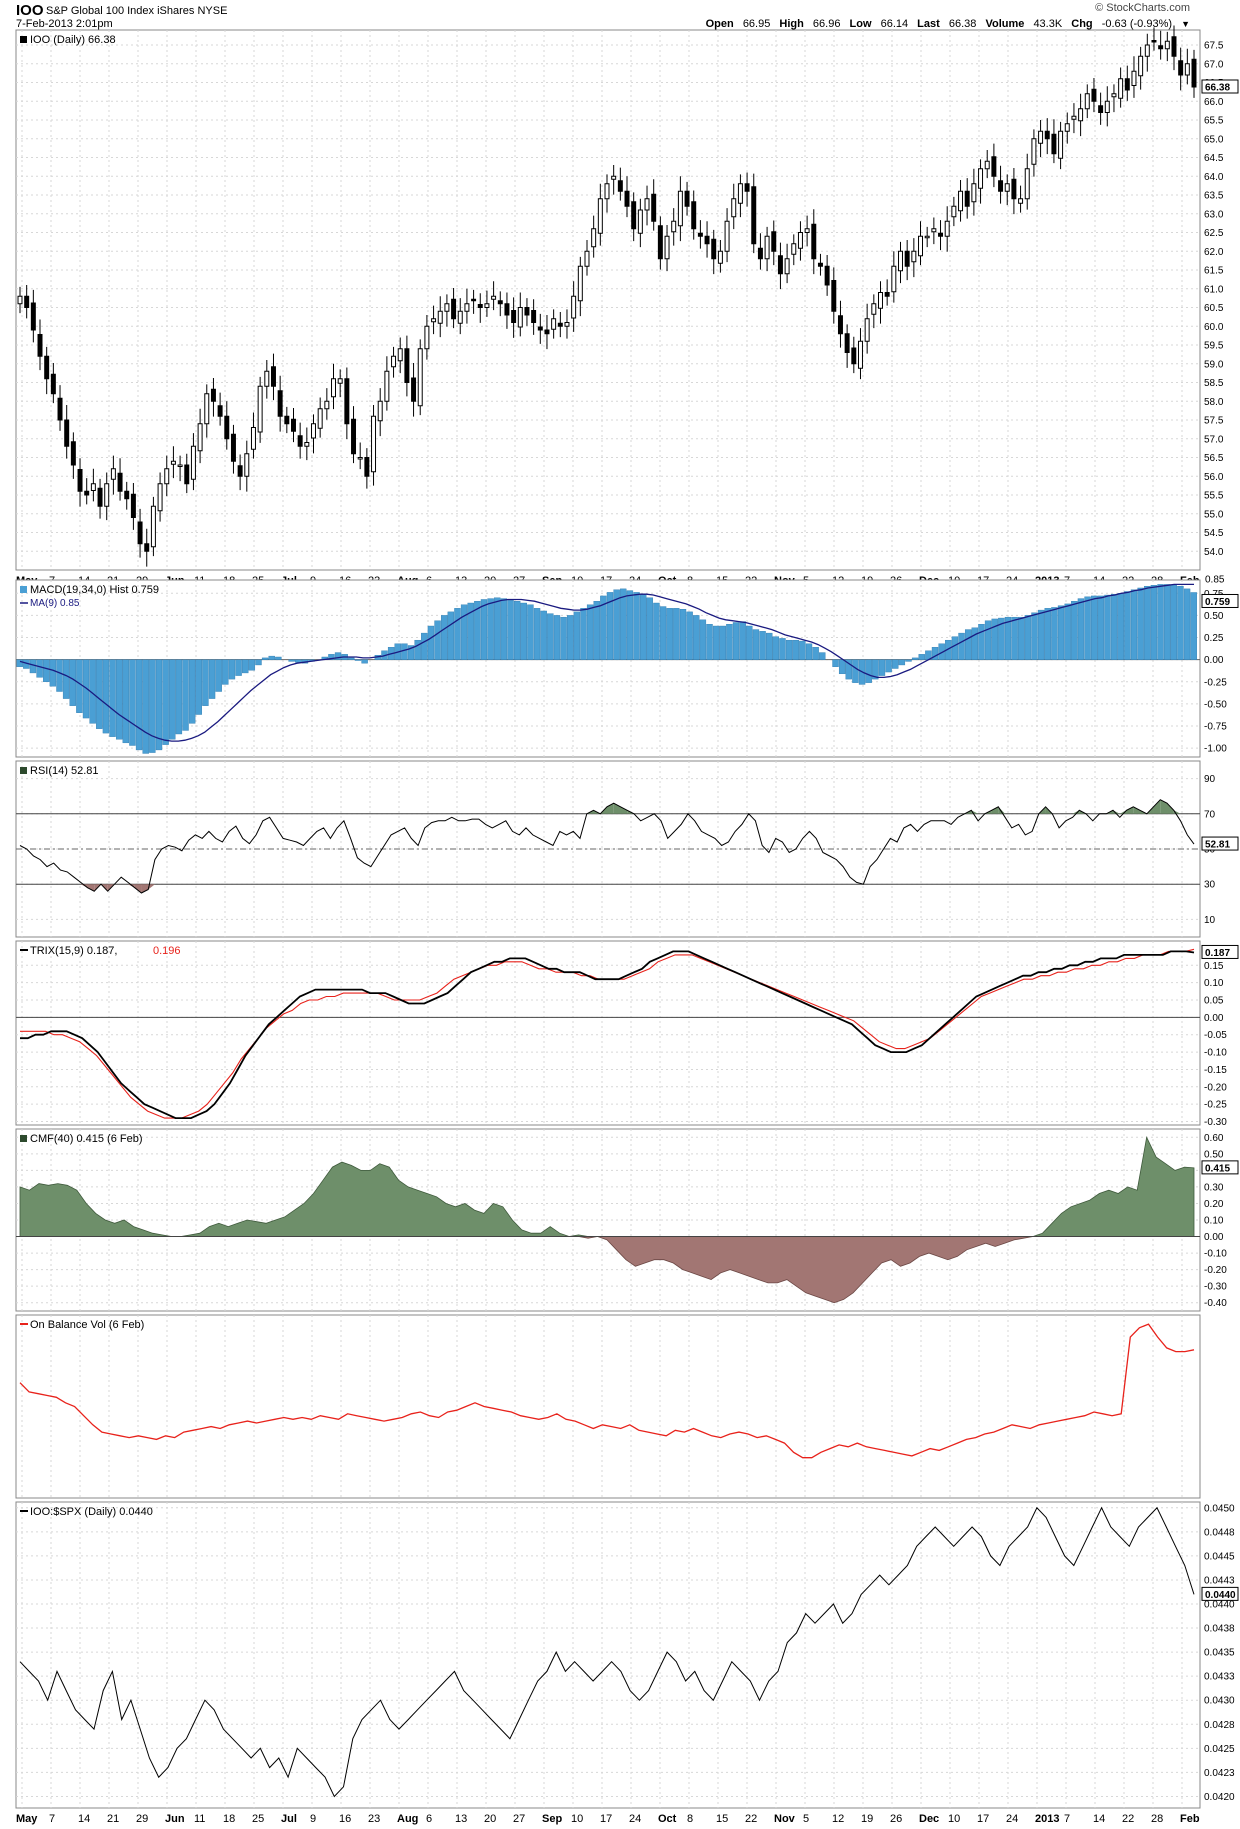 The image size is (1240, 1829). What do you see at coordinates (1219, 1556) in the screenshot?
I see `y-tick-label: 0.0445` at bounding box center [1219, 1556].